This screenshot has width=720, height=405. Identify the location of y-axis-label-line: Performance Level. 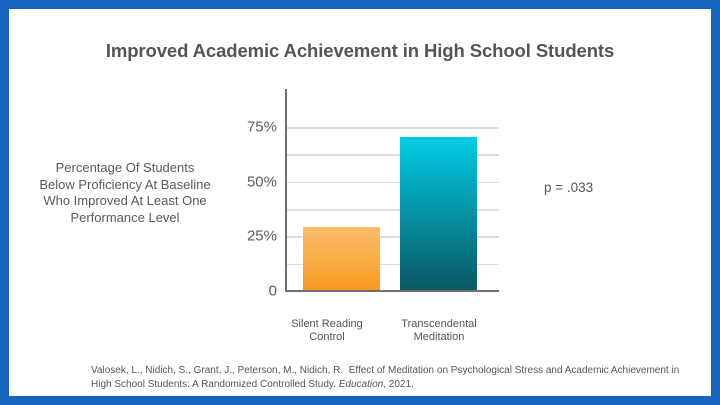
(125, 217).